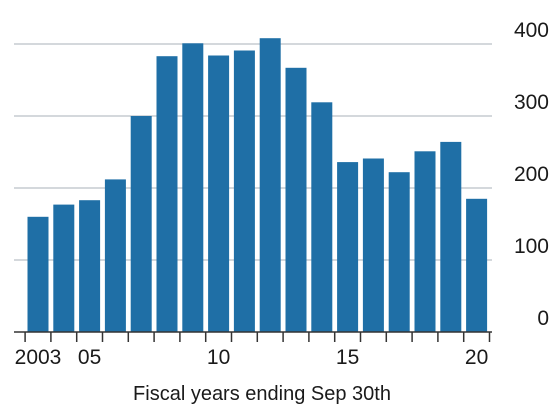  I want to click on bar-2004, so click(64, 268).